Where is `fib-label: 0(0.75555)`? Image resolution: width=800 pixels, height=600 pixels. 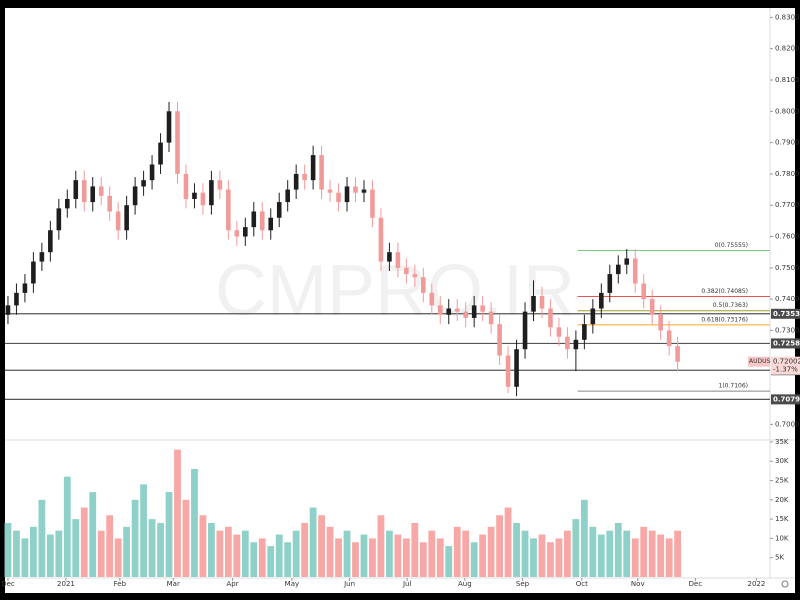 fib-label: 0(0.75555) is located at coordinates (731, 245).